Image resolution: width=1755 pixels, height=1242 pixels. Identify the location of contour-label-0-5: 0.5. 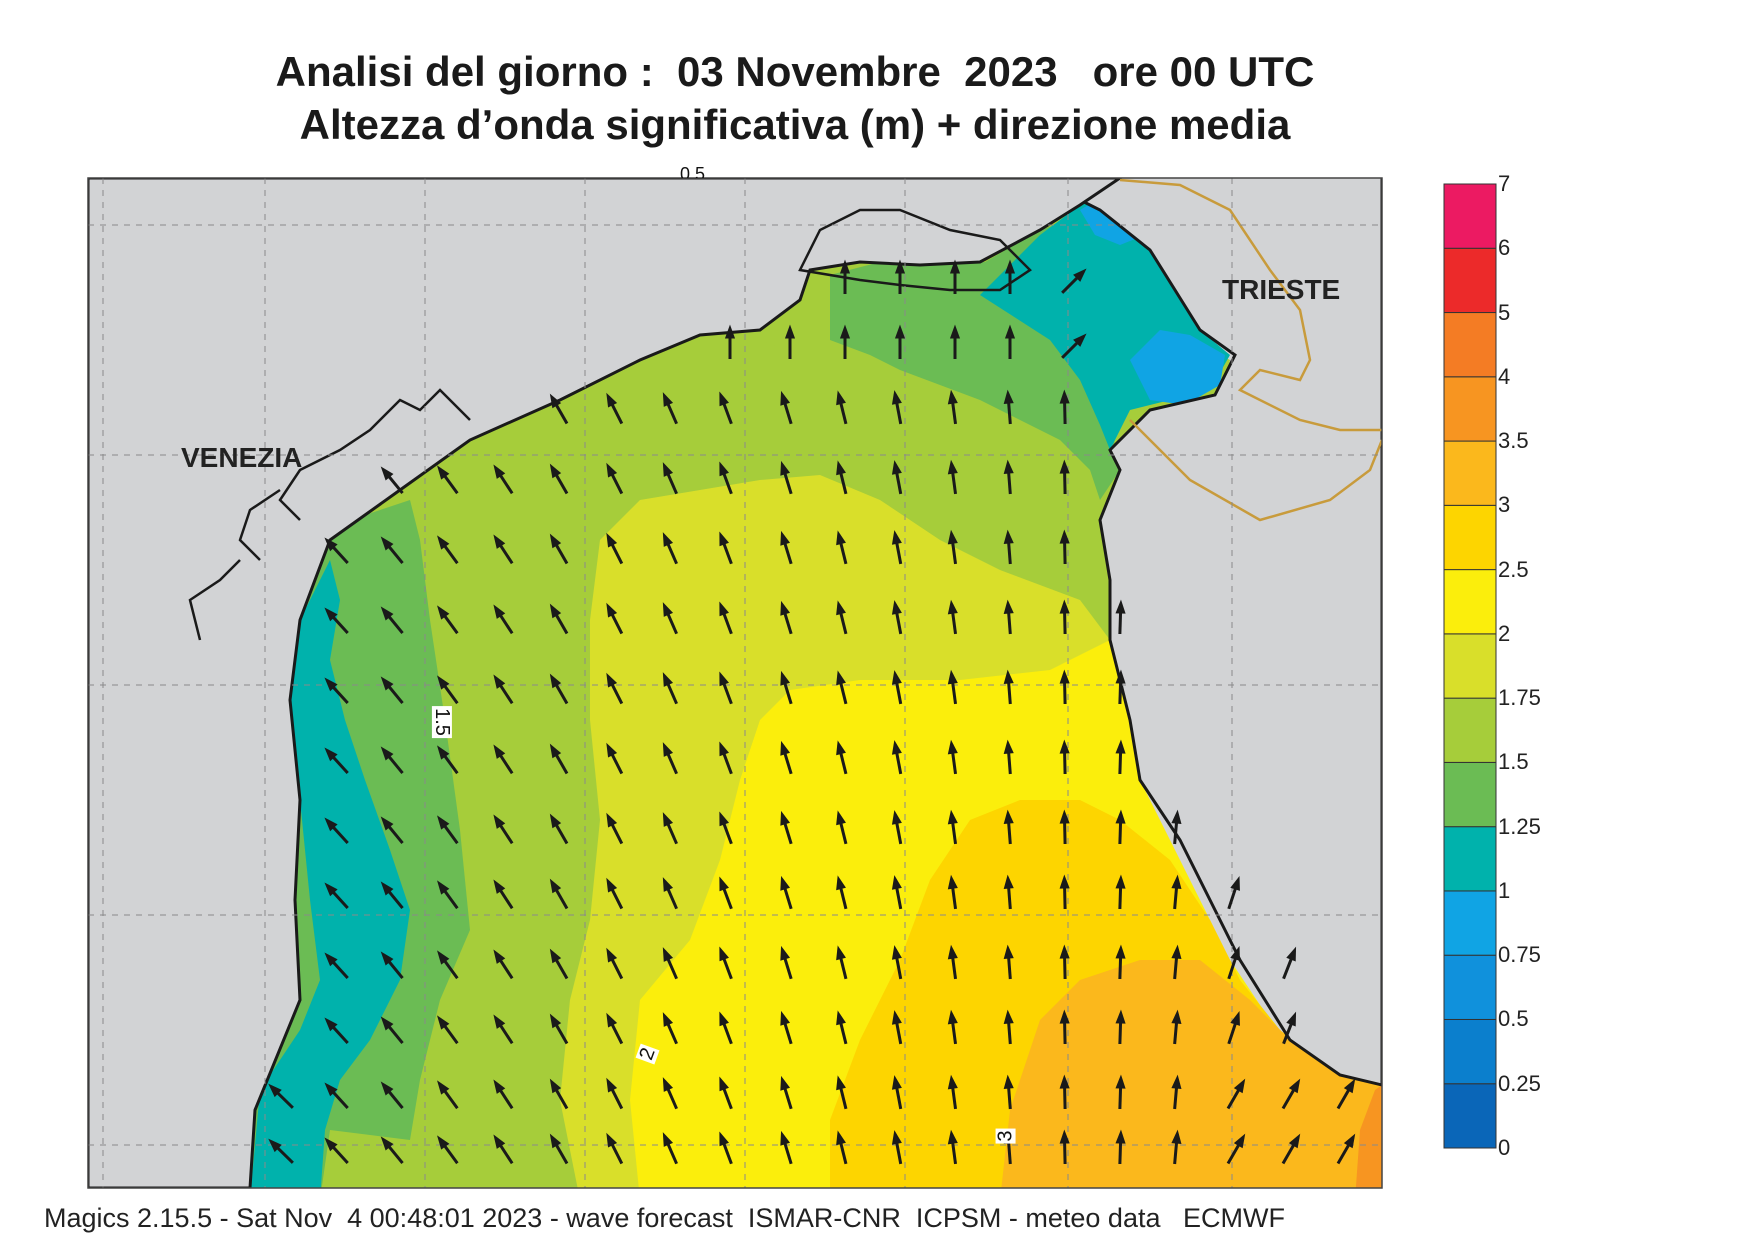
(693, 171).